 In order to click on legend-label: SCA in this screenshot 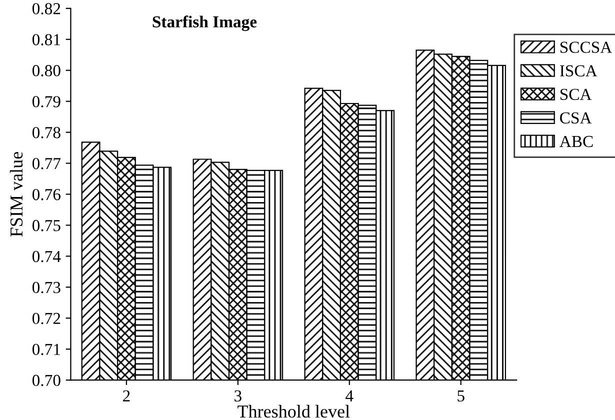, I will do `click(576, 94)`.